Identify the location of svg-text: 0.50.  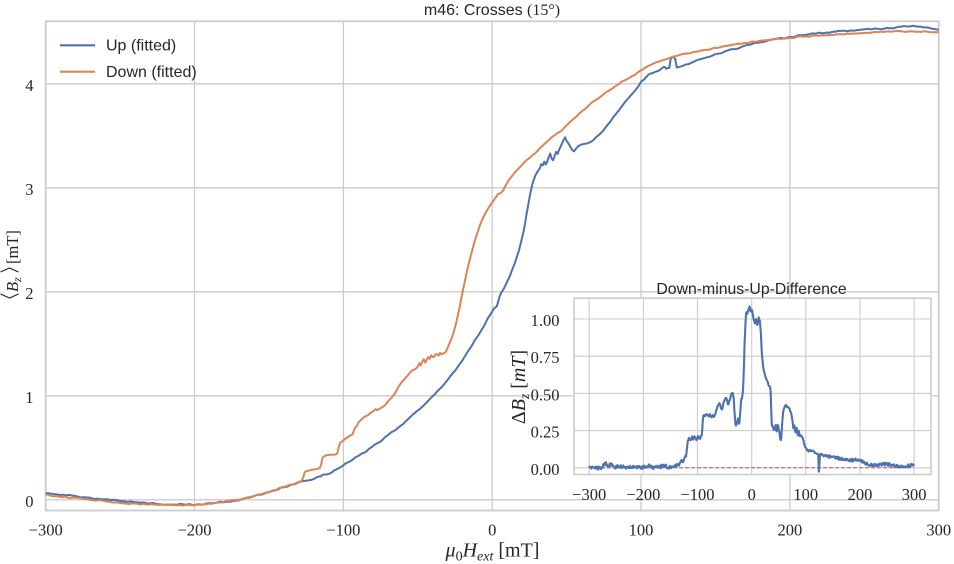
(545, 394).